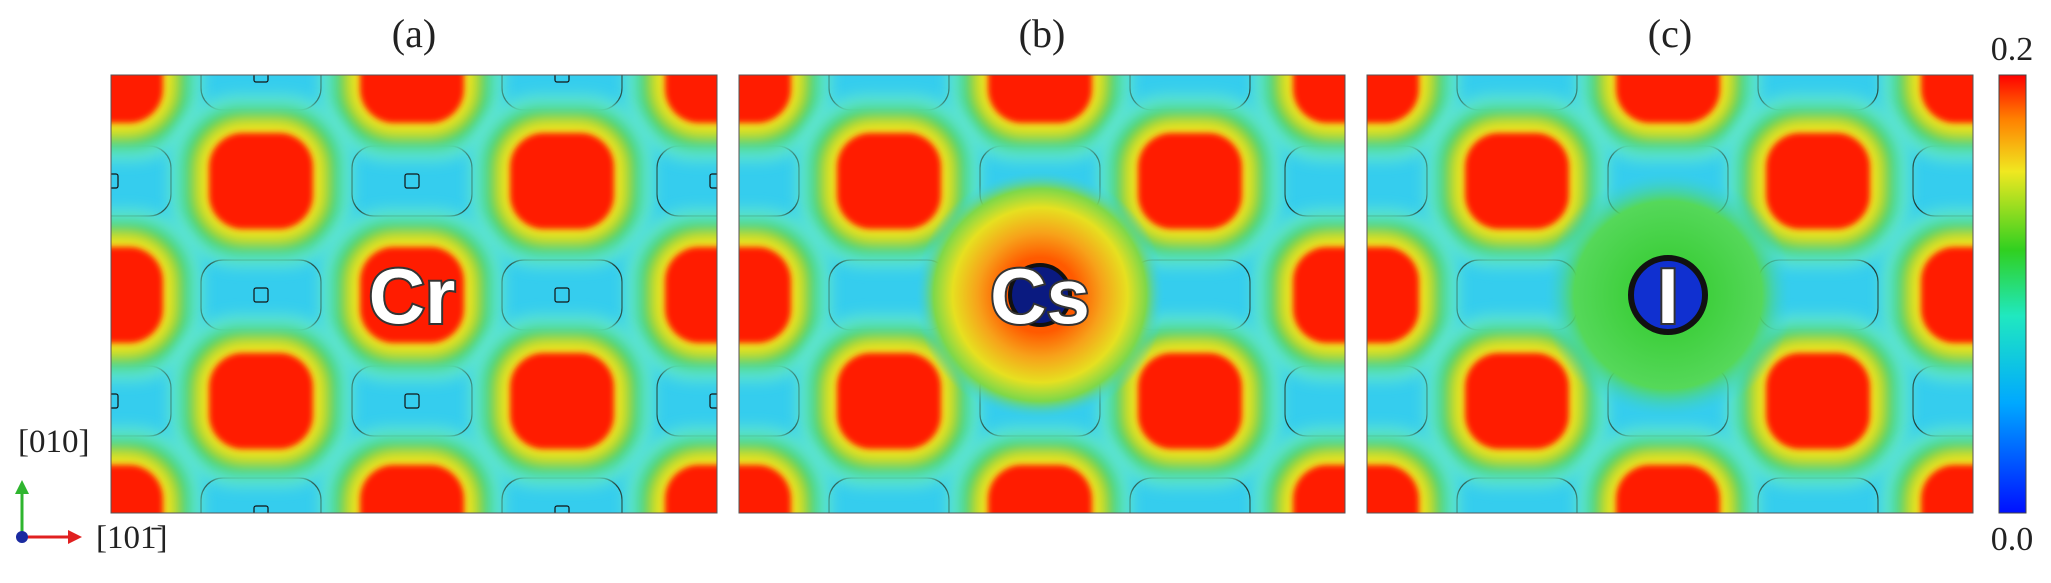  I want to click on axis-label-horizontal: [101̄], so click(131, 538).